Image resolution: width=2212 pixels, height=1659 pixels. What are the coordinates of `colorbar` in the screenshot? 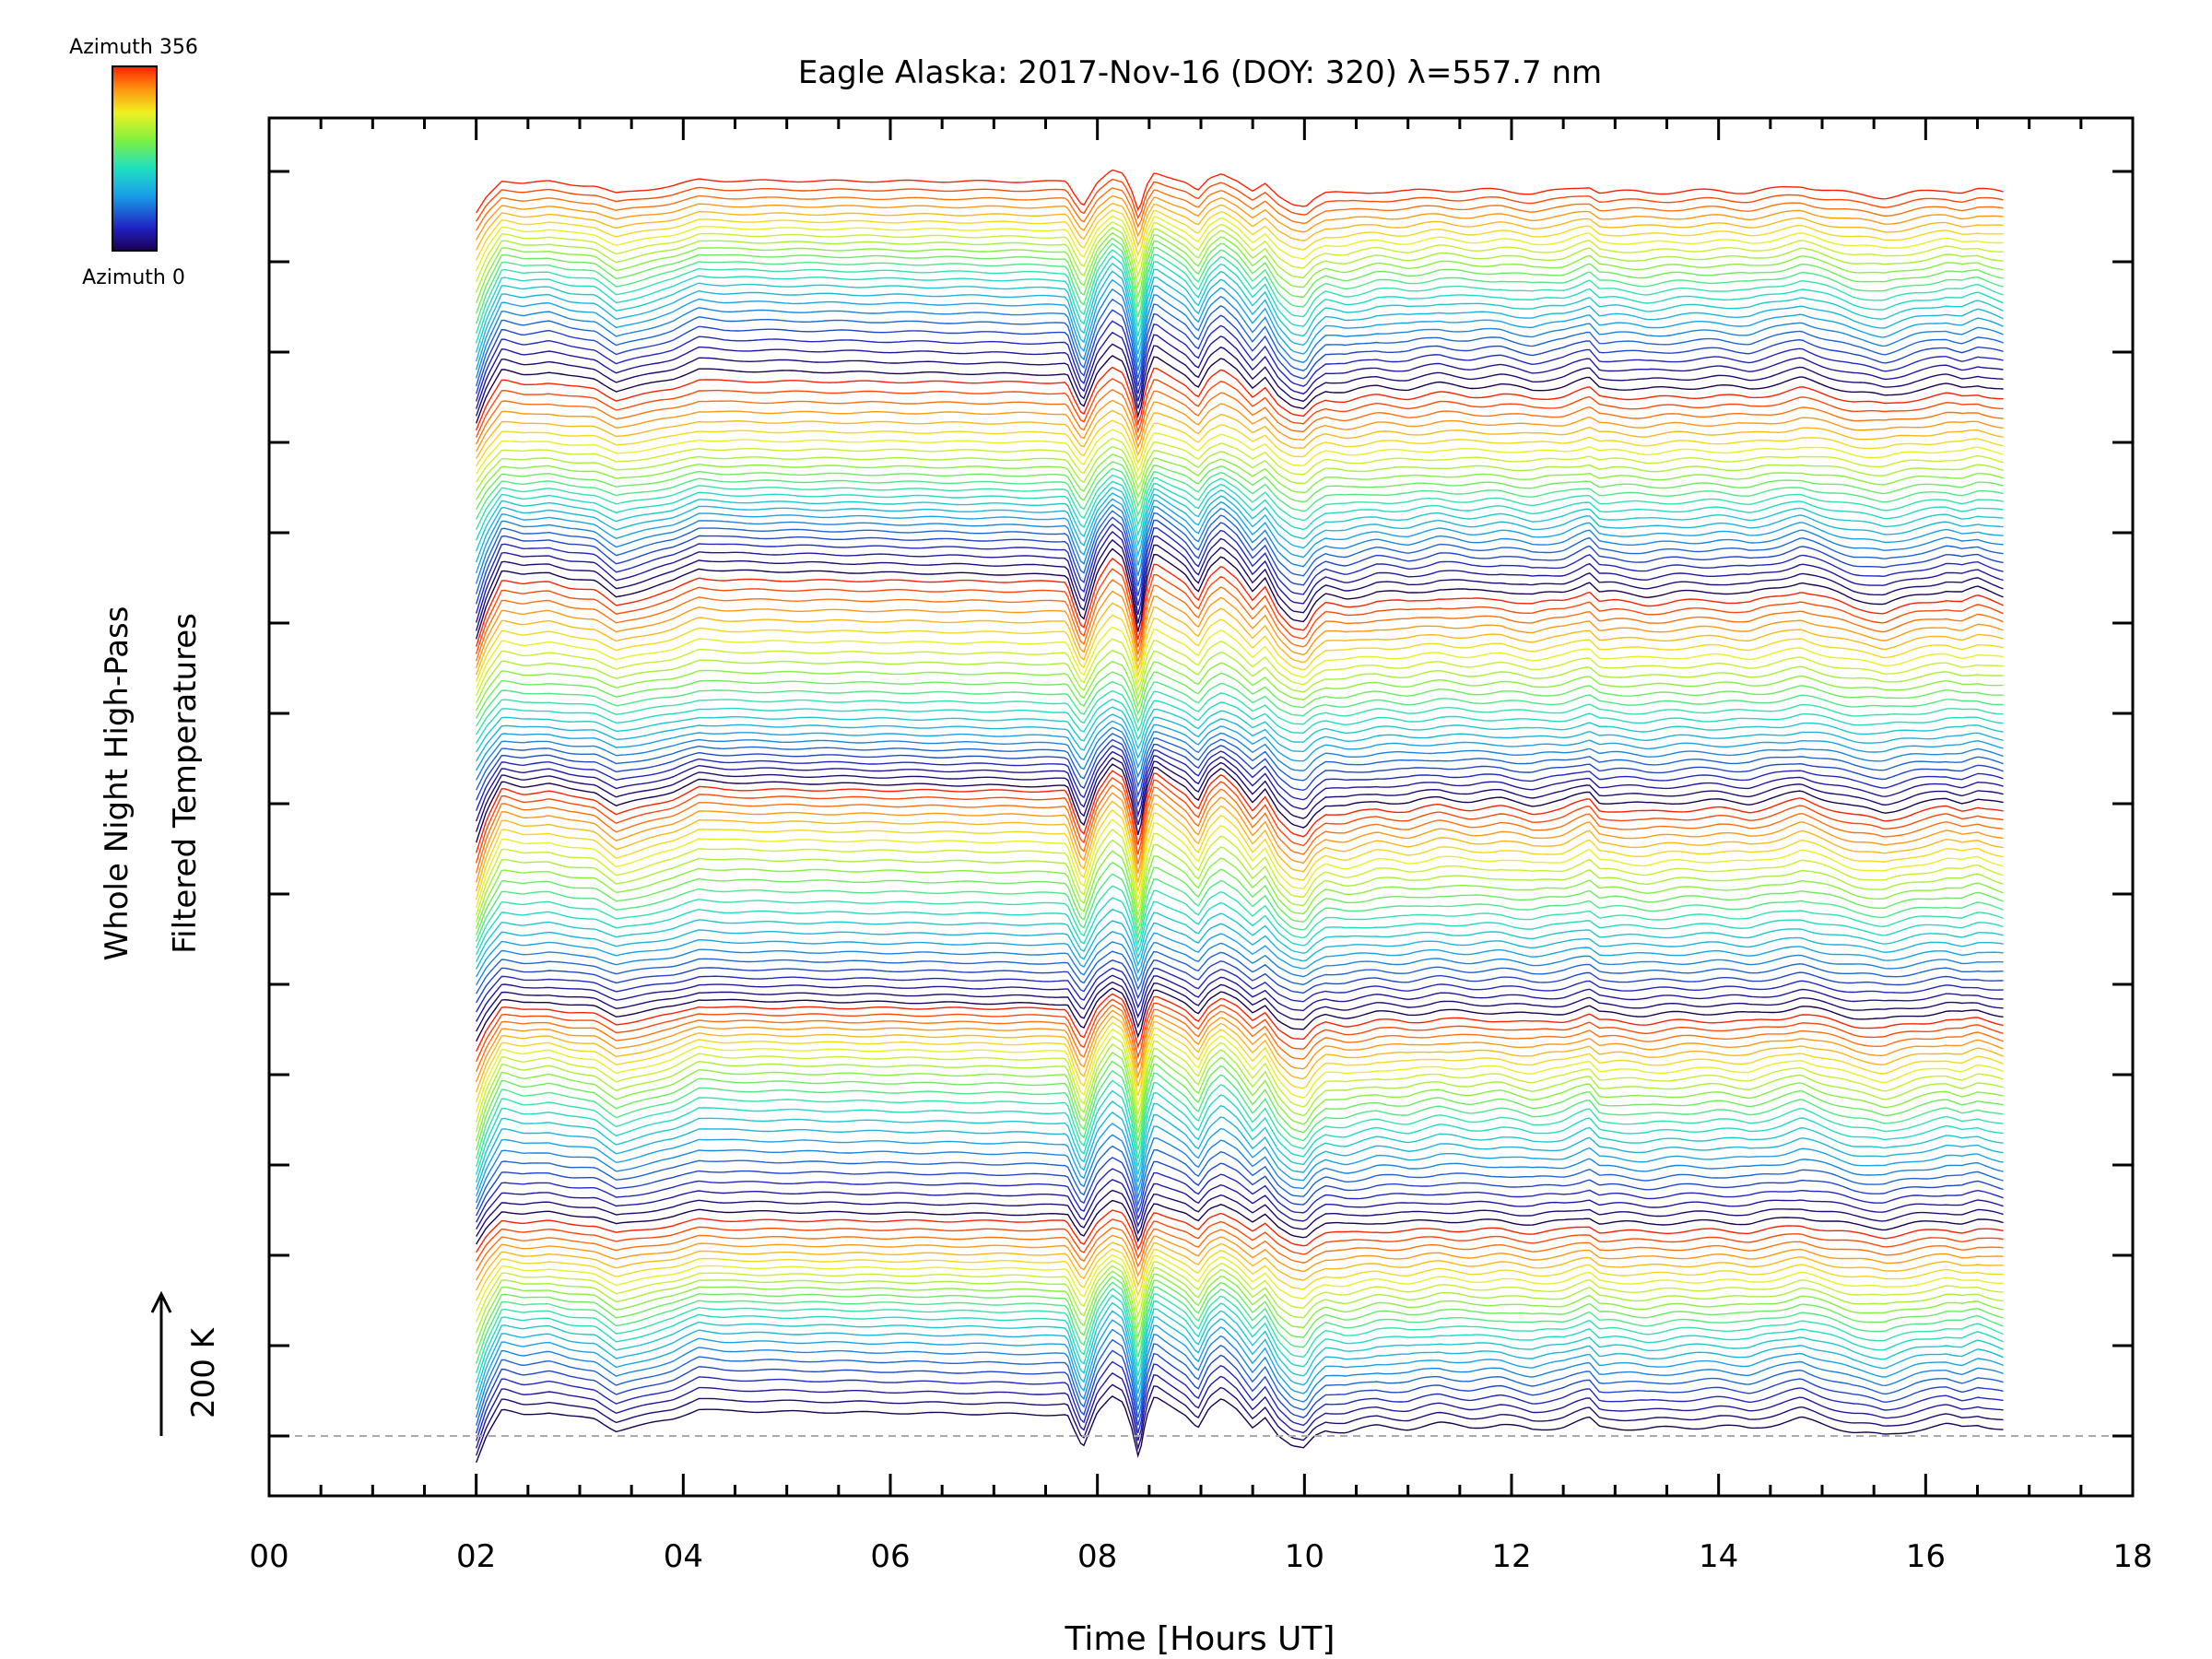 It's located at (135, 158).